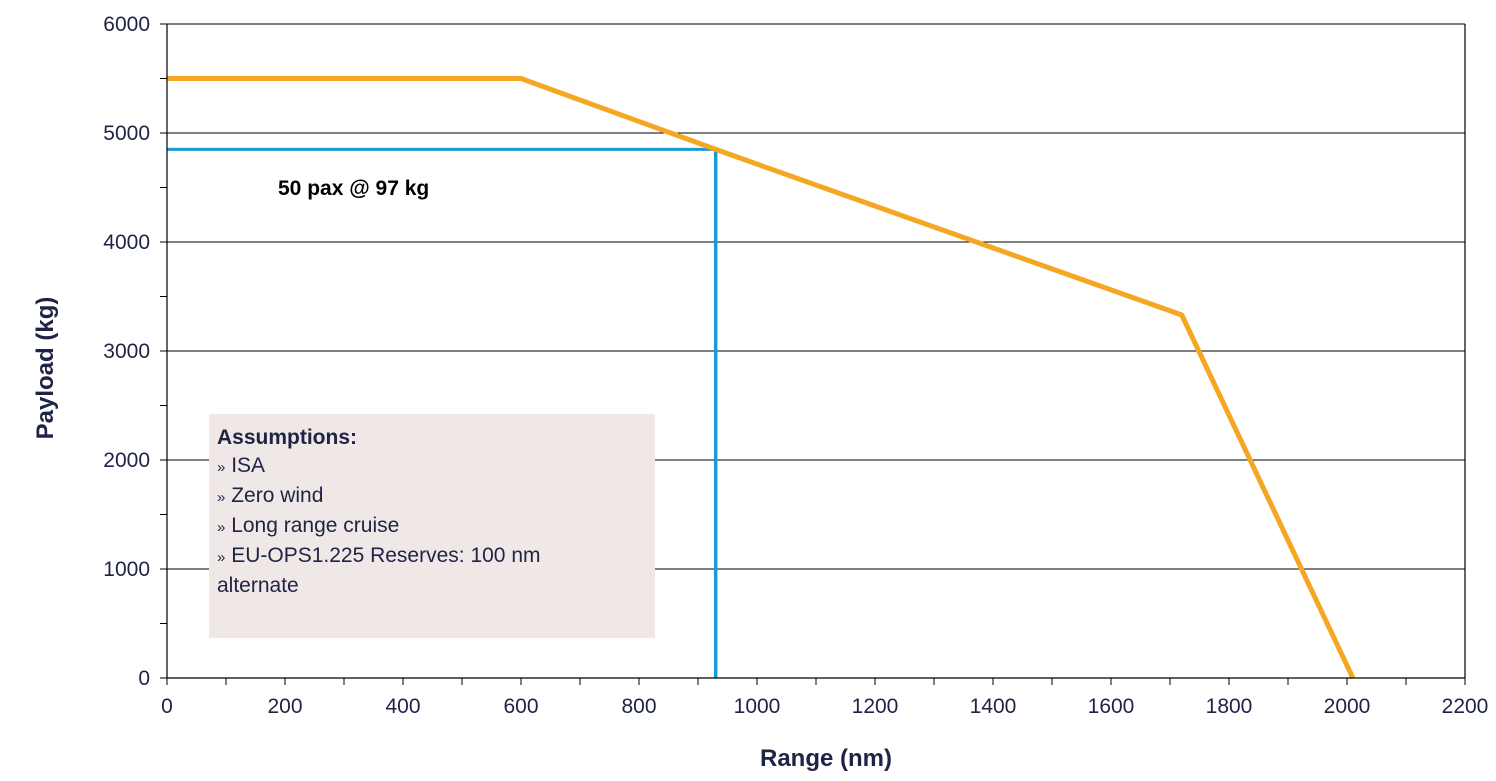 The image size is (1496, 781). Describe the element at coordinates (126, 460) in the screenshot. I see `y-tick-label: 2000` at that location.